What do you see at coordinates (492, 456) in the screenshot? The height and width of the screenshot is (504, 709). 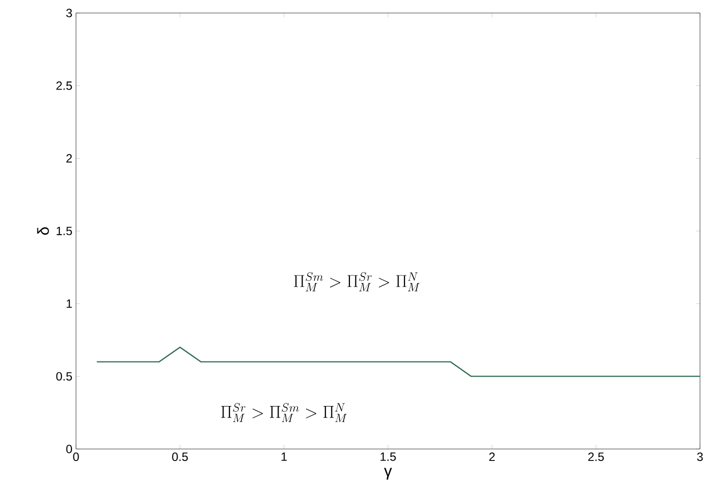 I see `x-tick-label: 2` at bounding box center [492, 456].